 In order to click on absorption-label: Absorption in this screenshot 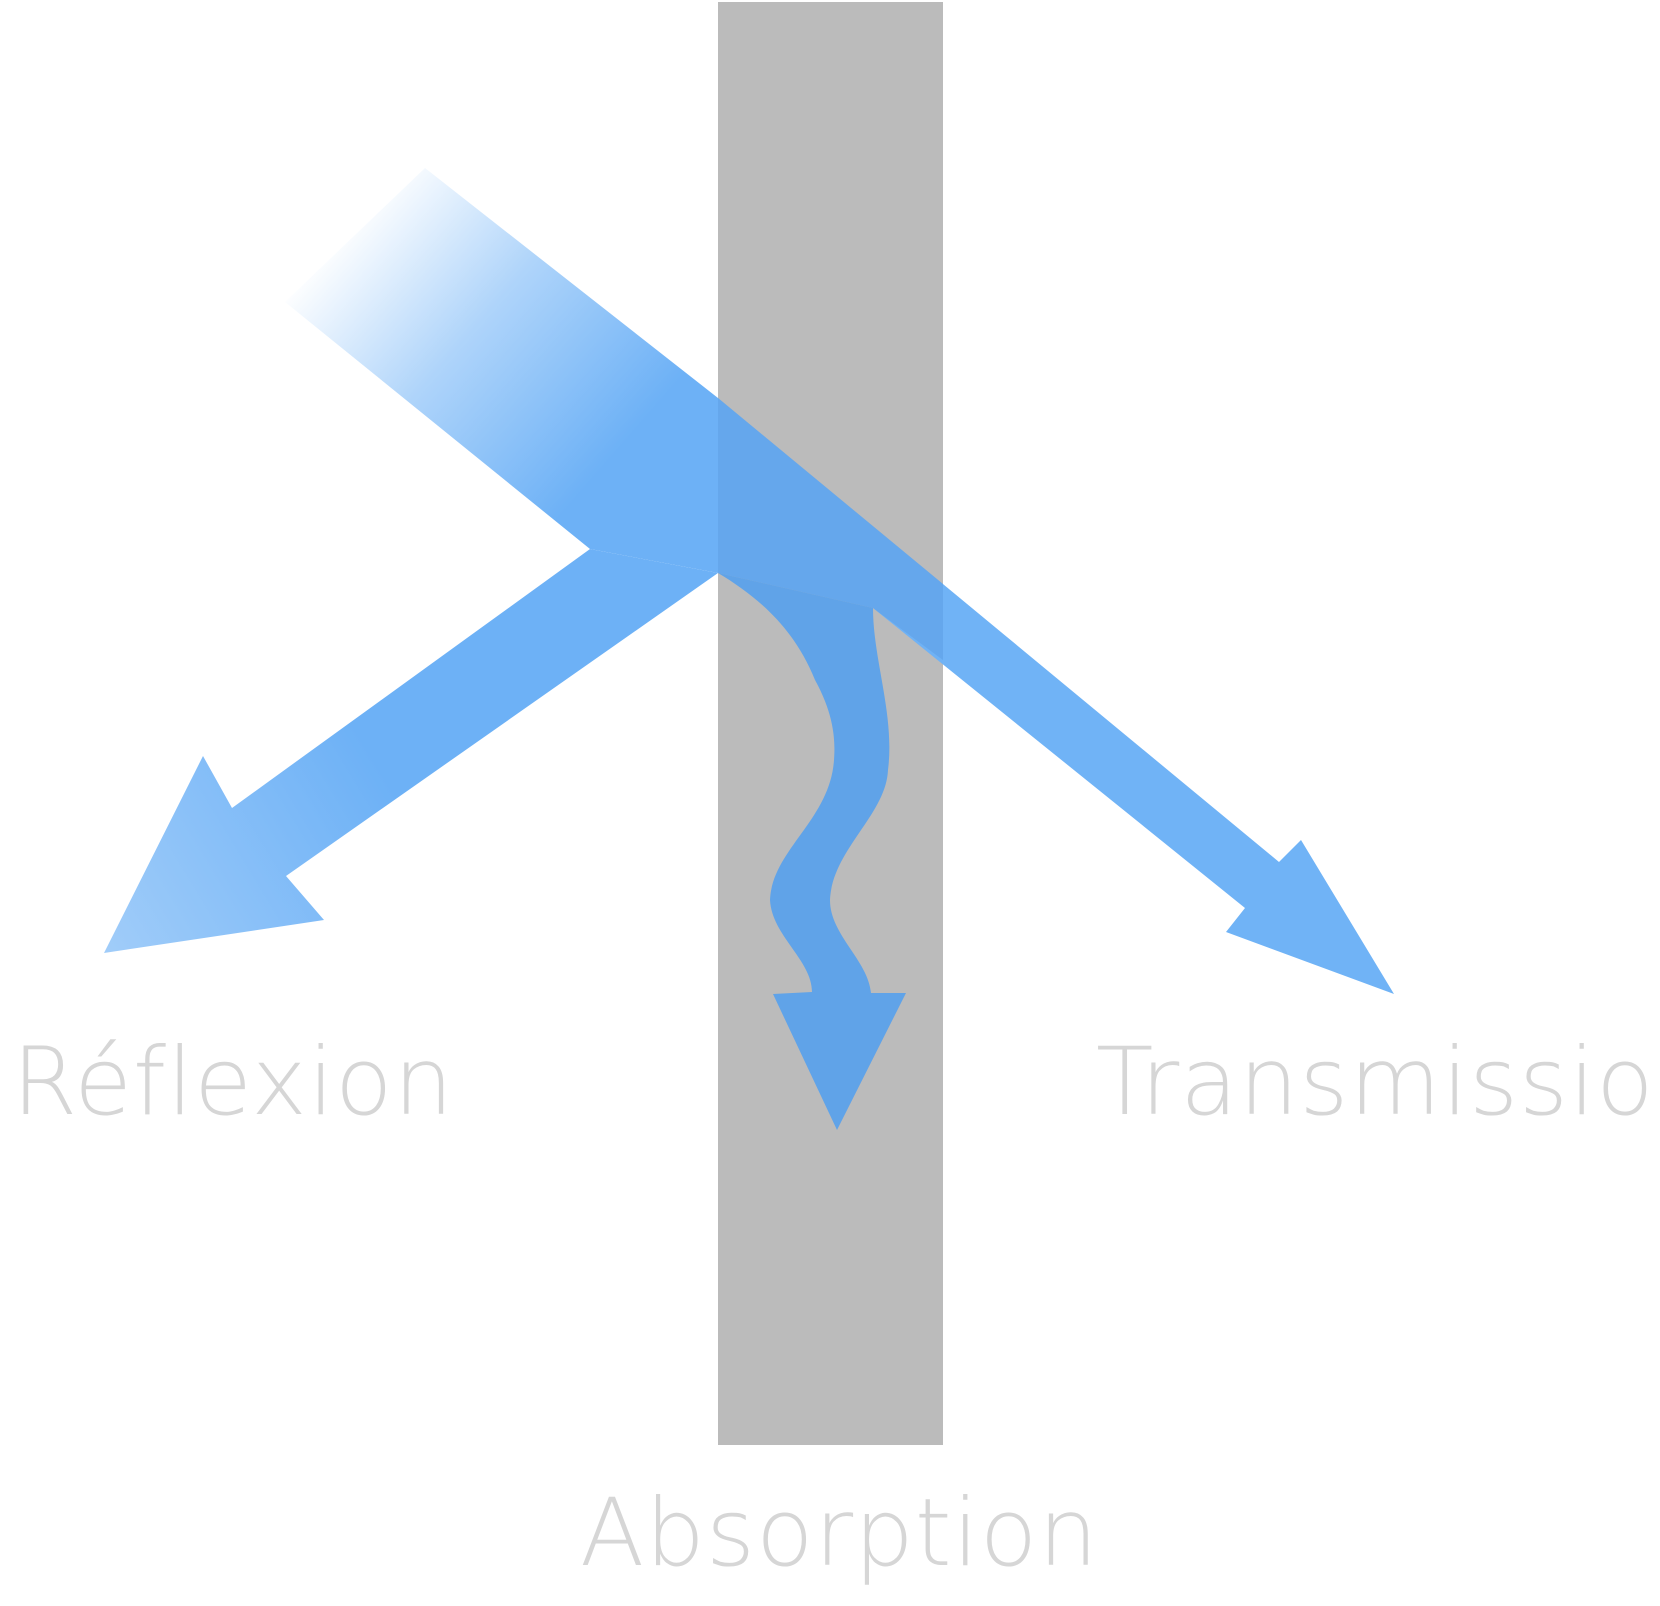, I will do `click(839, 1533)`.